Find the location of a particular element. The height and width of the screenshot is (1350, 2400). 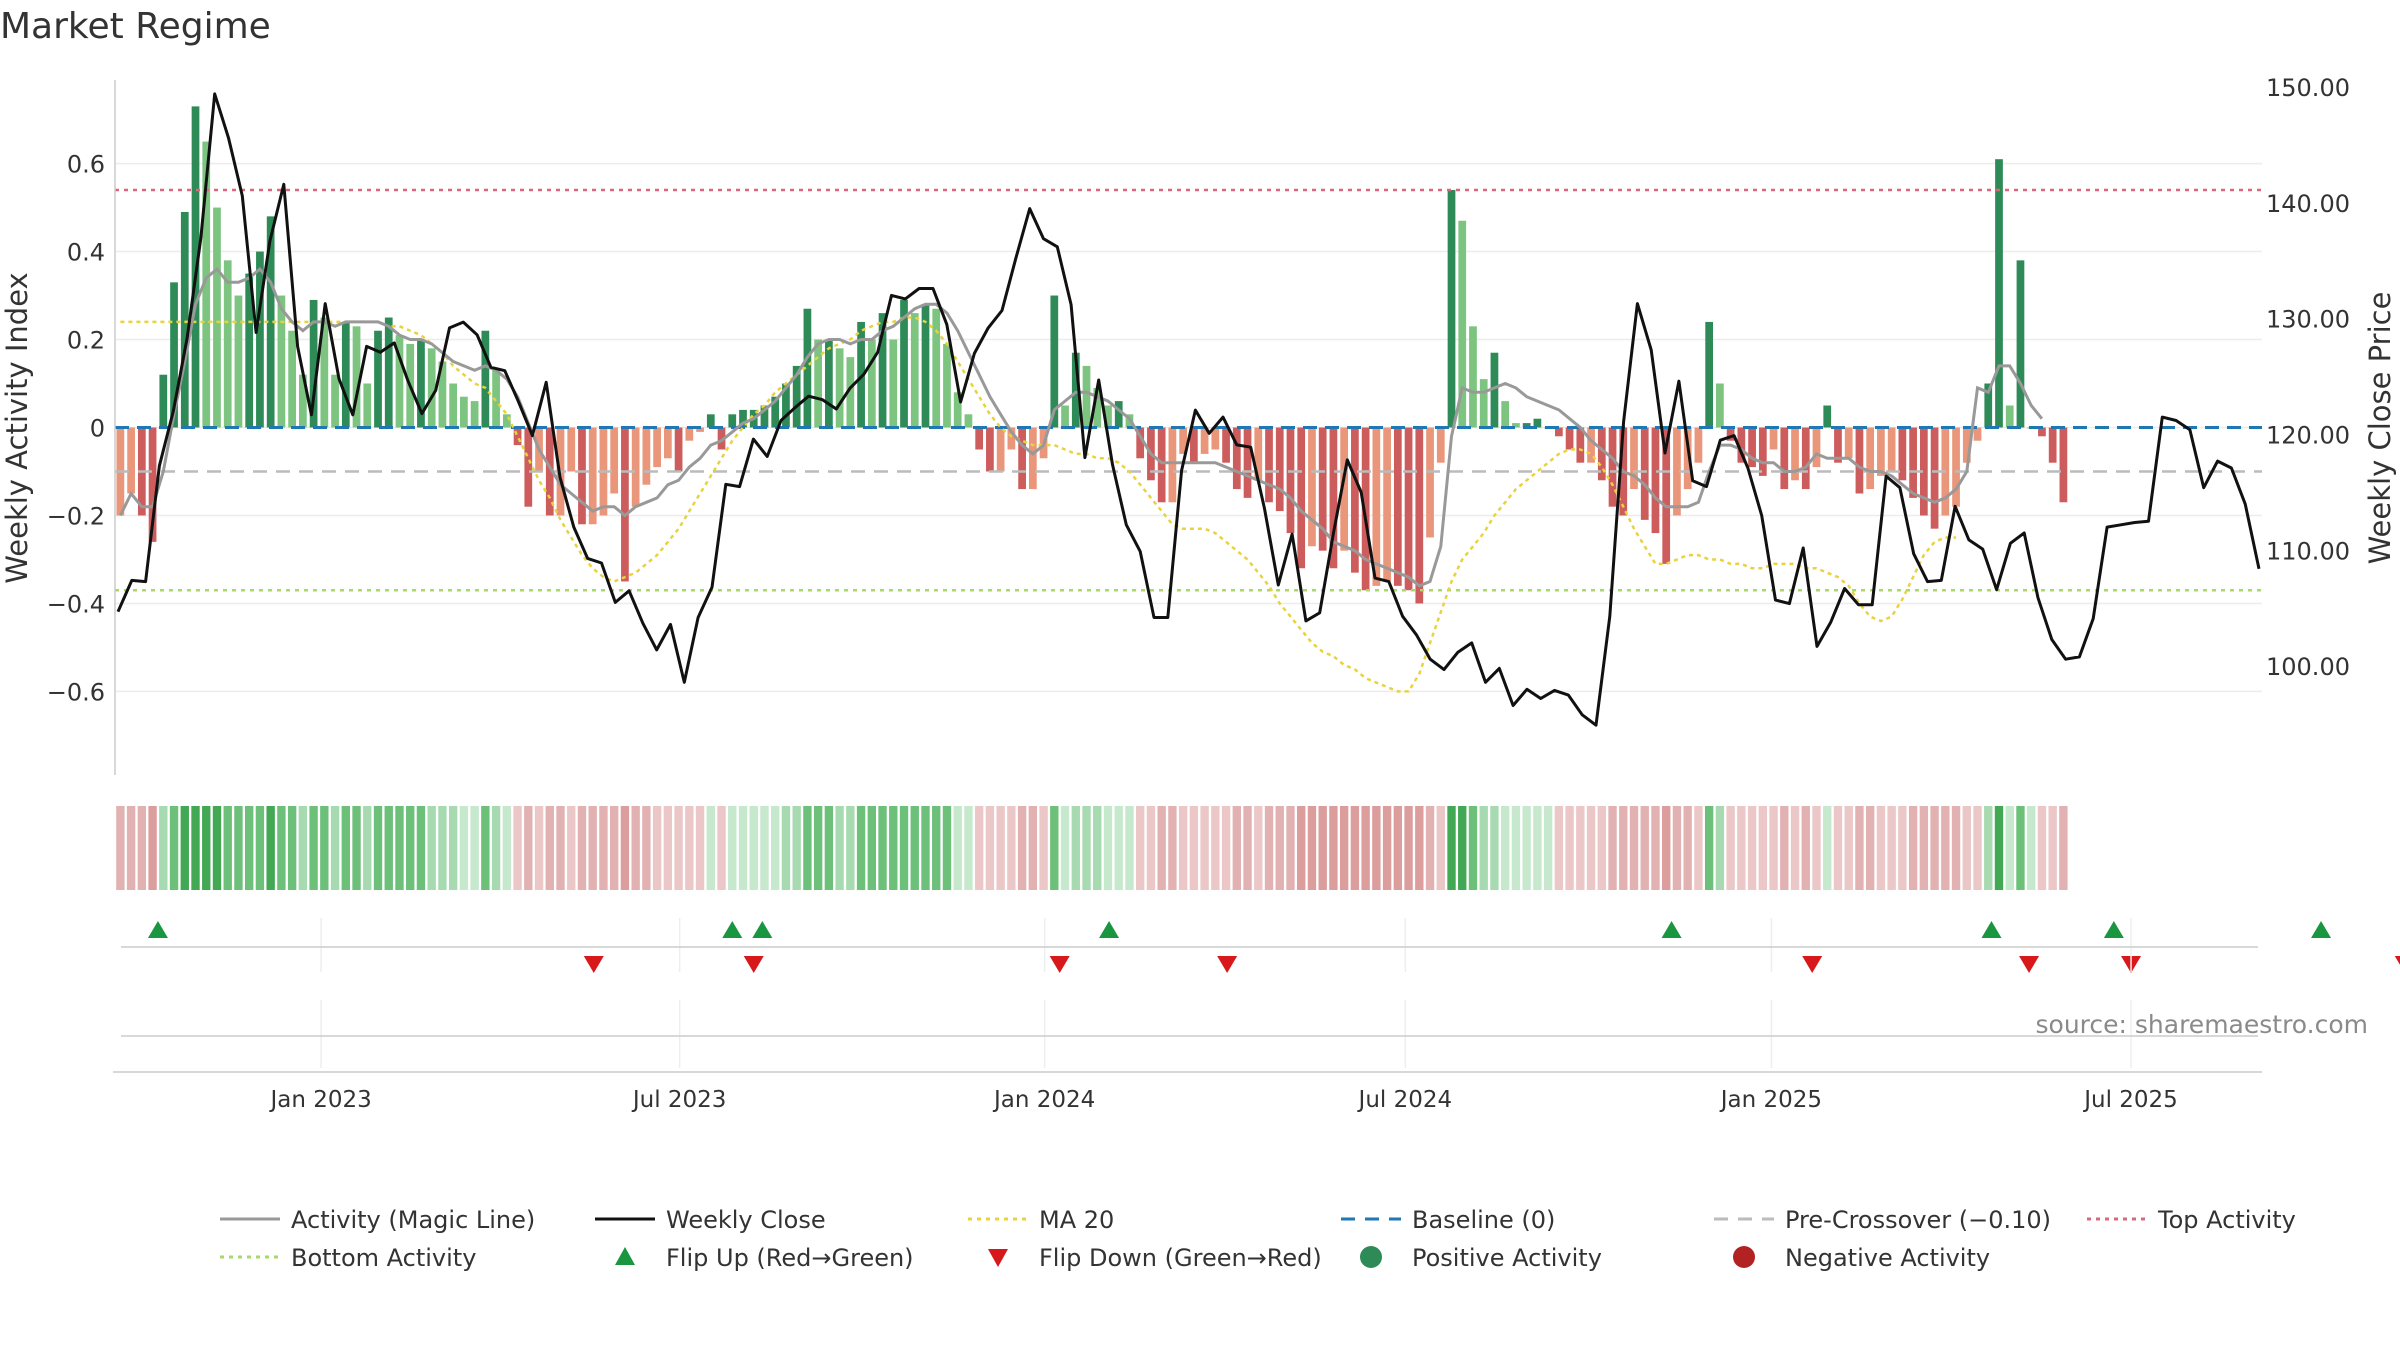

legend-label: Flip Up (Red→Green) is located at coordinates (790, 1258).